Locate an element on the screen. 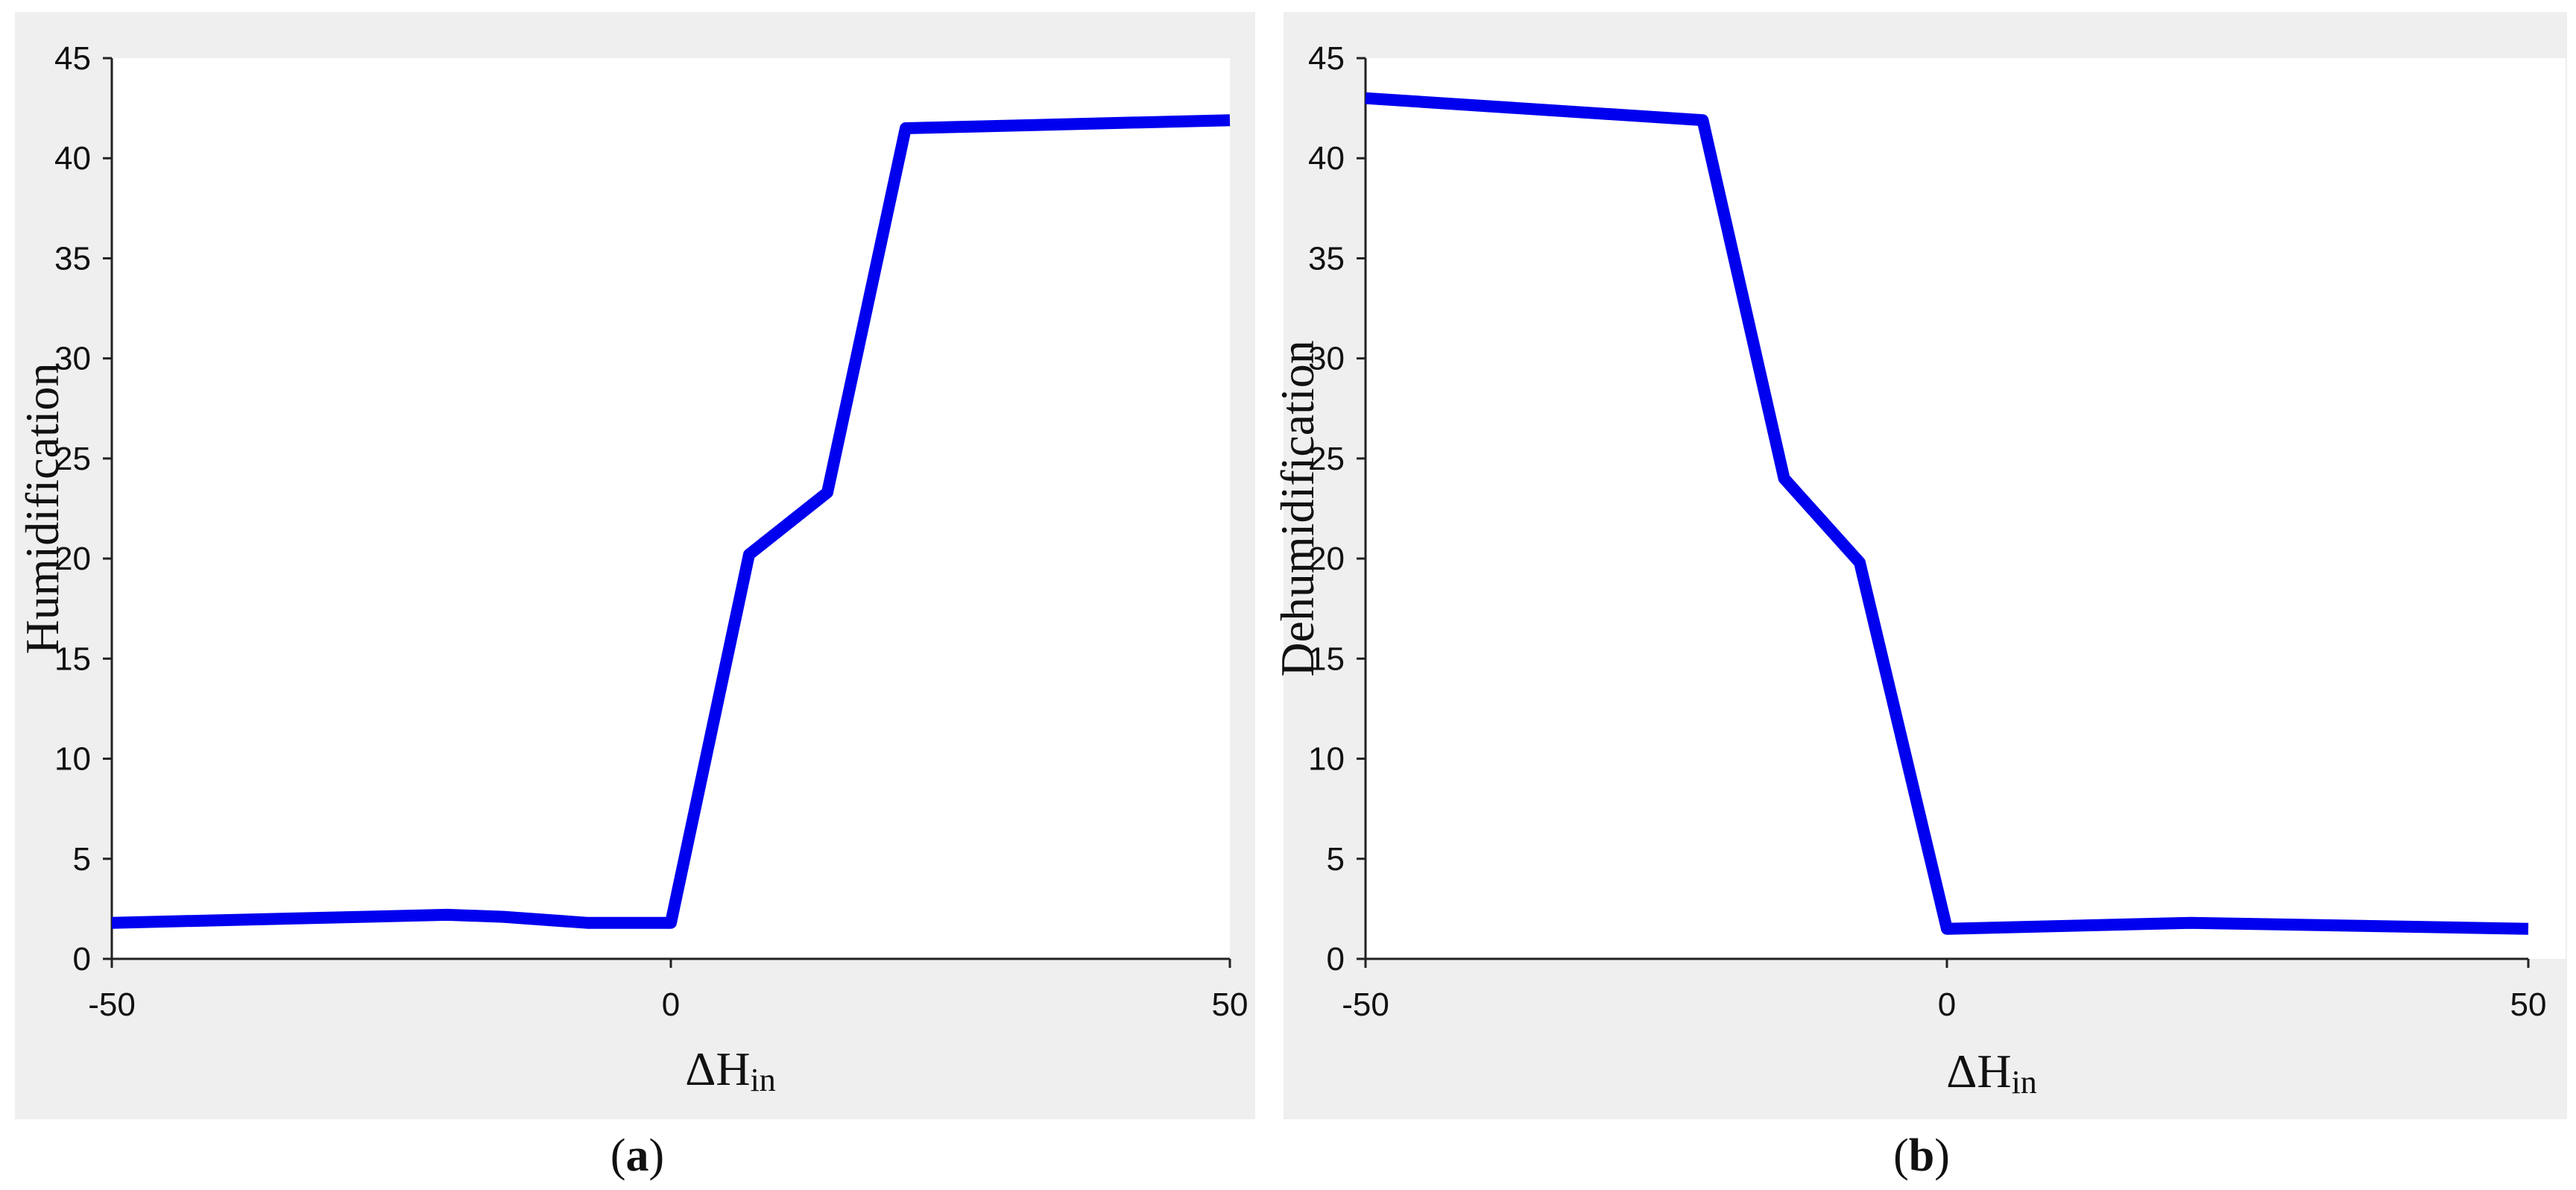 Image resolution: width=2576 pixels, height=1190 pixels. panel-a-y-tick-label: 45 is located at coordinates (72, 58).